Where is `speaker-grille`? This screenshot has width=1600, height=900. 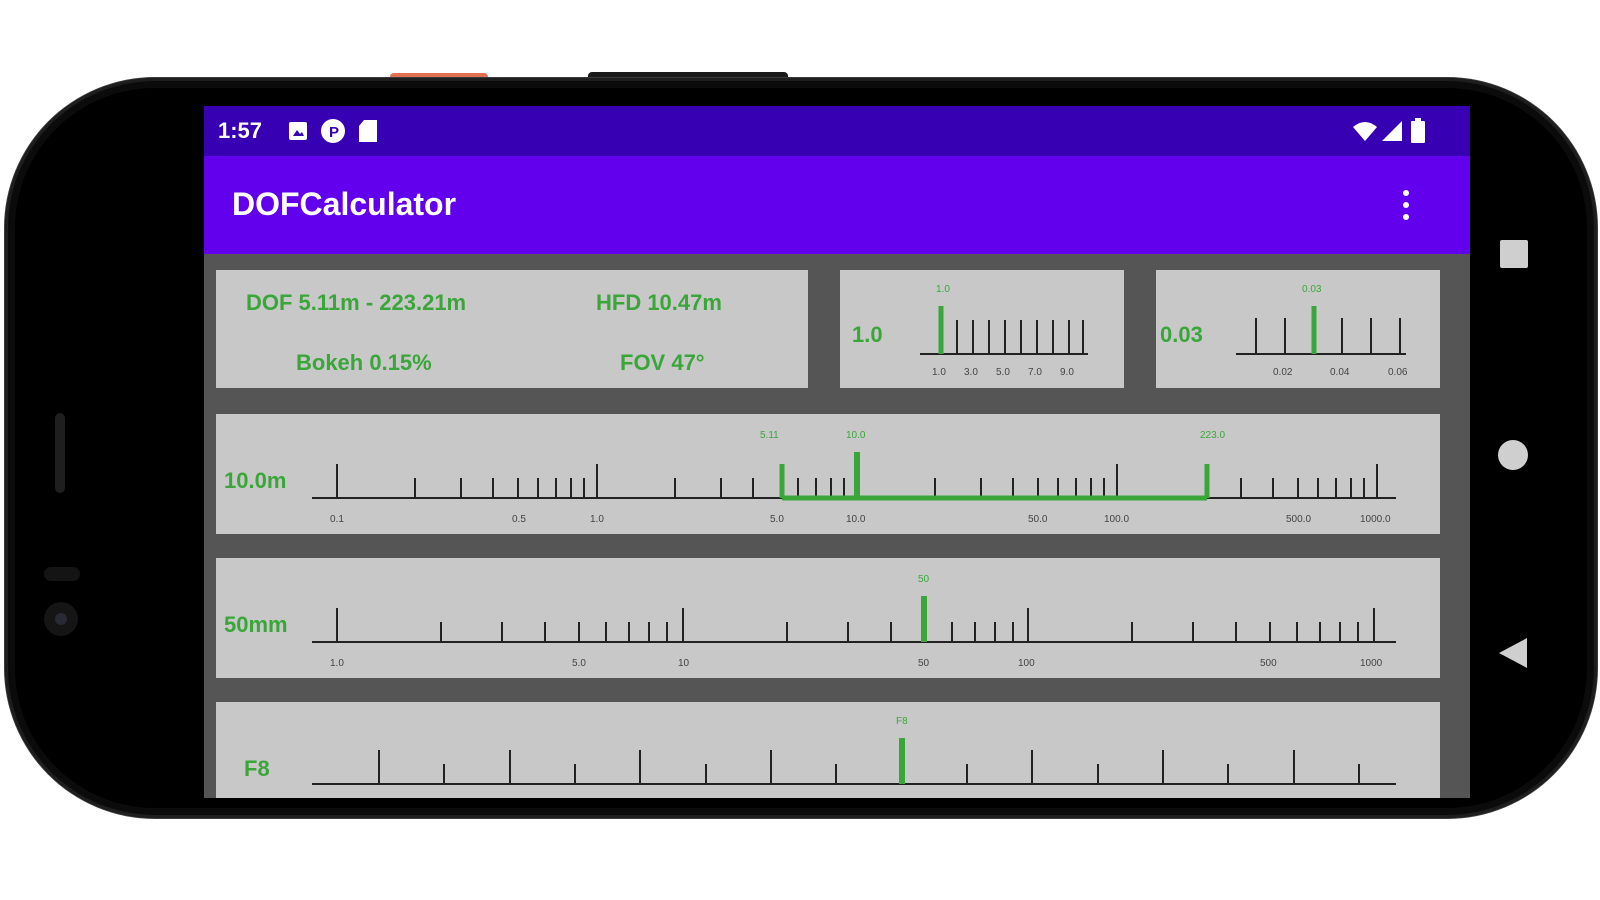
speaker-grille is located at coordinates (60, 453).